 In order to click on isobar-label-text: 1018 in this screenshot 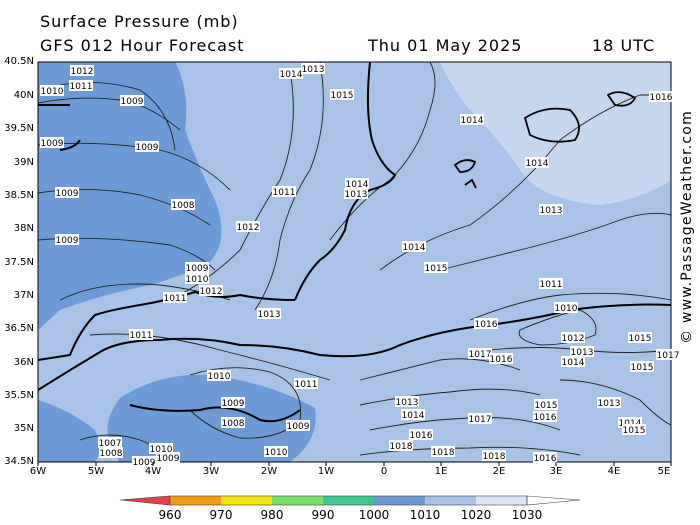, I will do `click(401, 447)`.